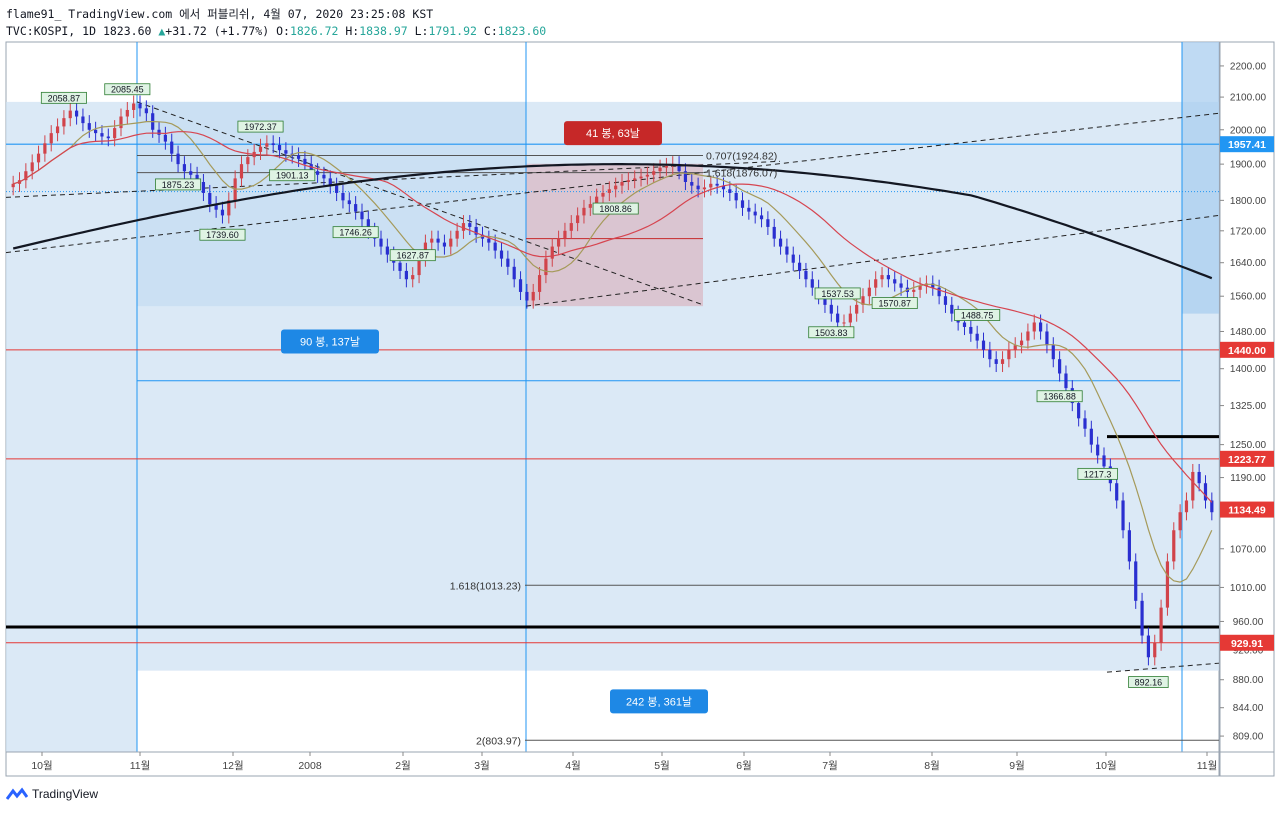 The image size is (1280, 813). Describe the element at coordinates (1248, 622) in the screenshot. I see `y-tick-label: 960.00` at that location.